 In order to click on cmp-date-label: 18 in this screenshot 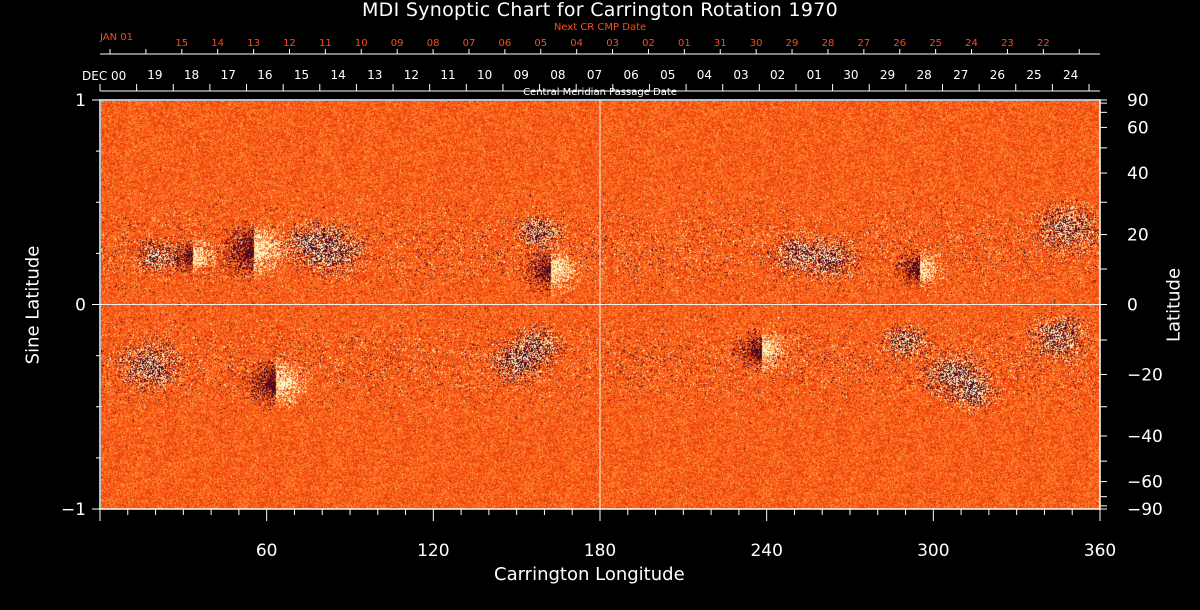, I will do `click(191, 75)`.